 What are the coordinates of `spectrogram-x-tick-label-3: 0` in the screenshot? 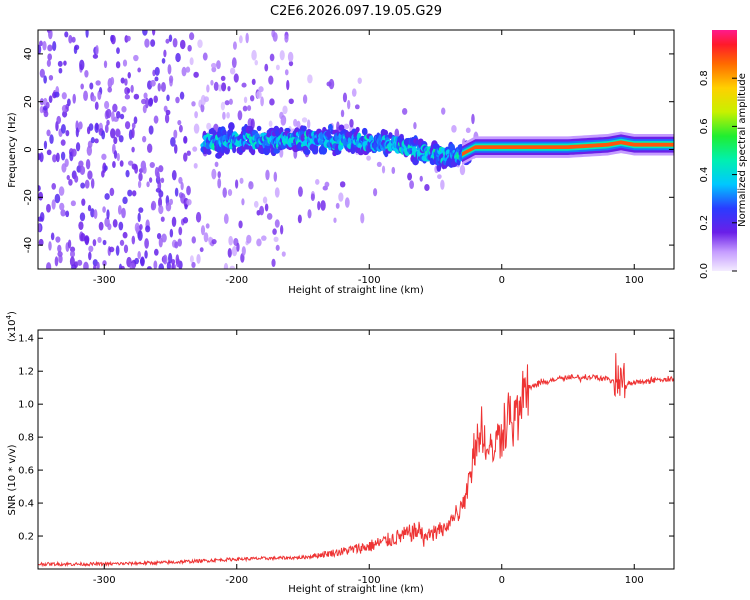 It's located at (502, 280).